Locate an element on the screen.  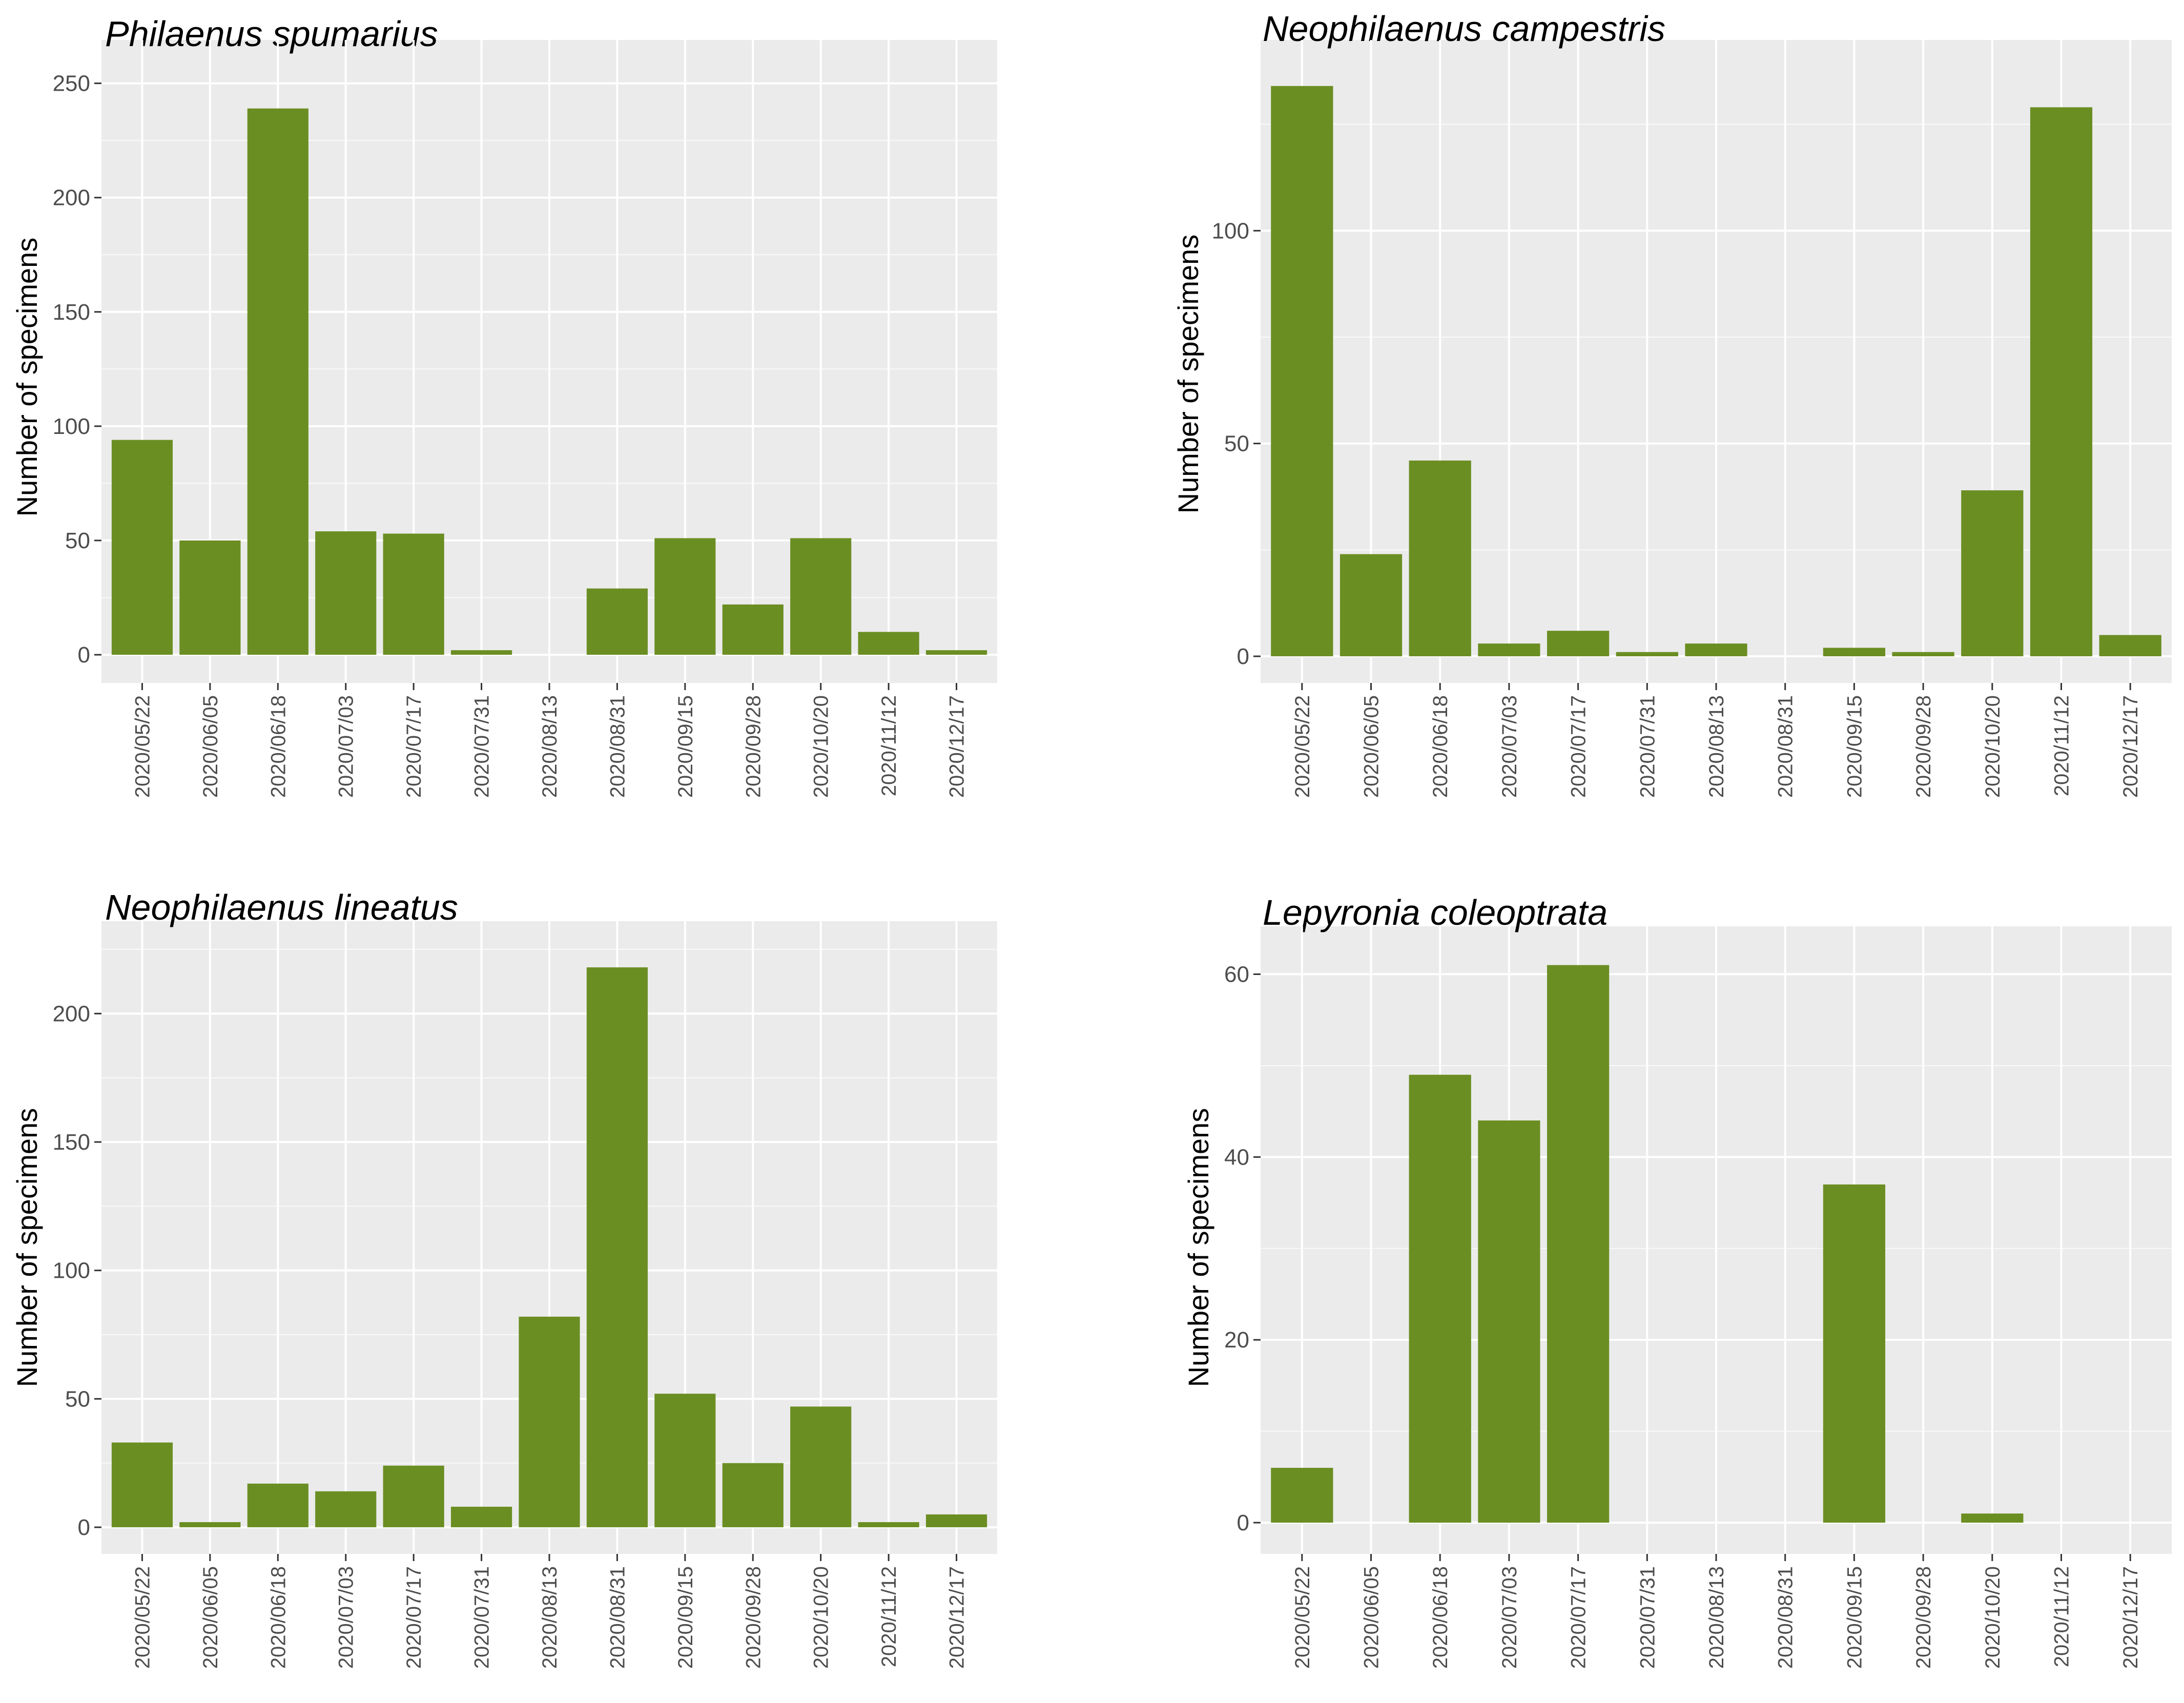
y-tick-label: 20 is located at coordinates (1236, 1340).